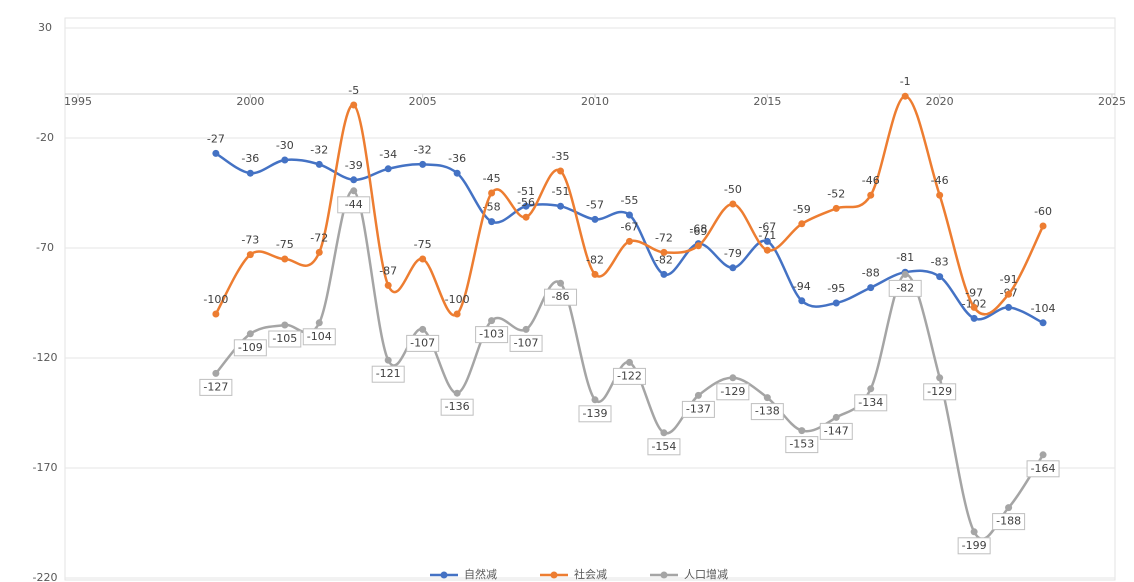 Image resolution: width=1134 pixels, height=582 pixels. What do you see at coordinates (457, 158) in the screenshot?
I see `data-label-group: -36` at bounding box center [457, 158].